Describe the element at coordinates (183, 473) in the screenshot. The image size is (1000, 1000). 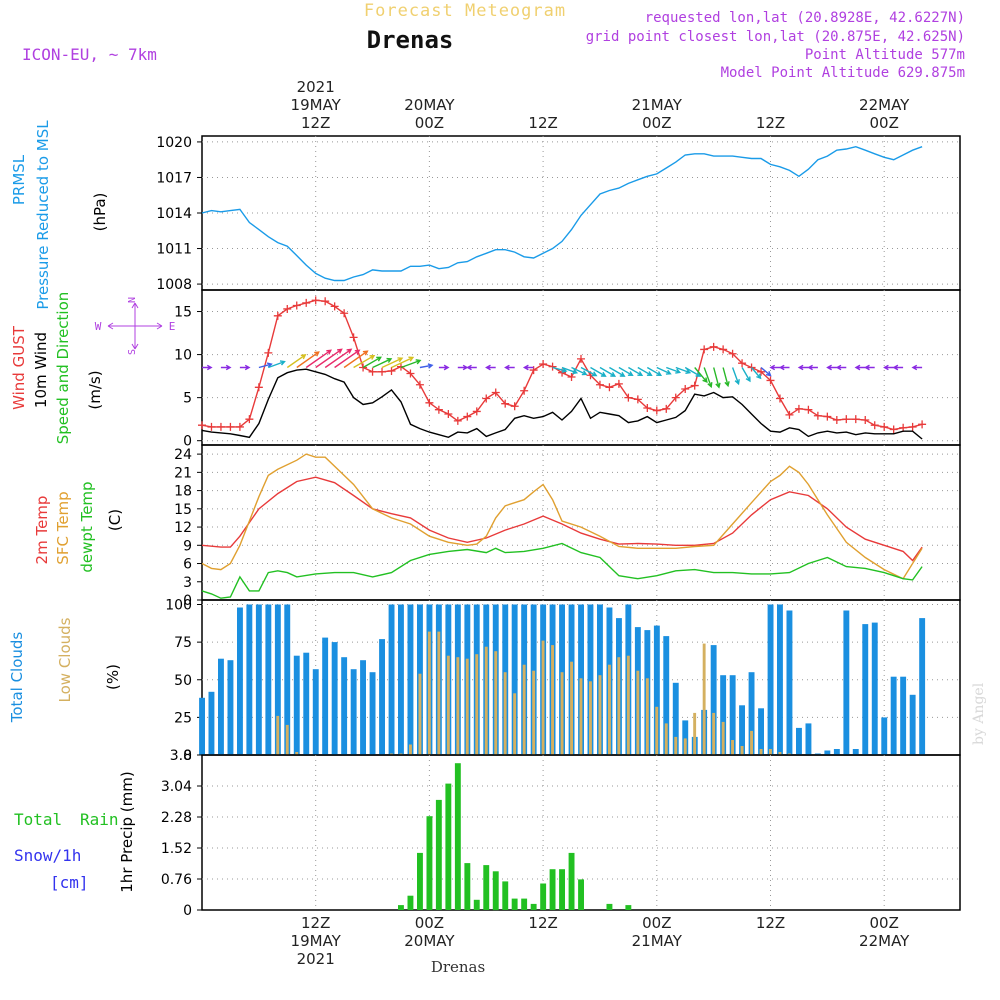
I see `y-tick-label: 21` at that location.